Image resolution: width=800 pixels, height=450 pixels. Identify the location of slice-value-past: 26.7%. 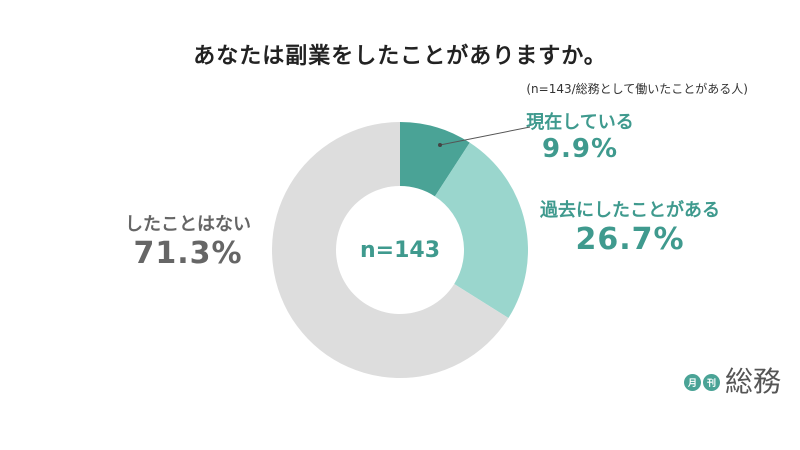
(630, 239).